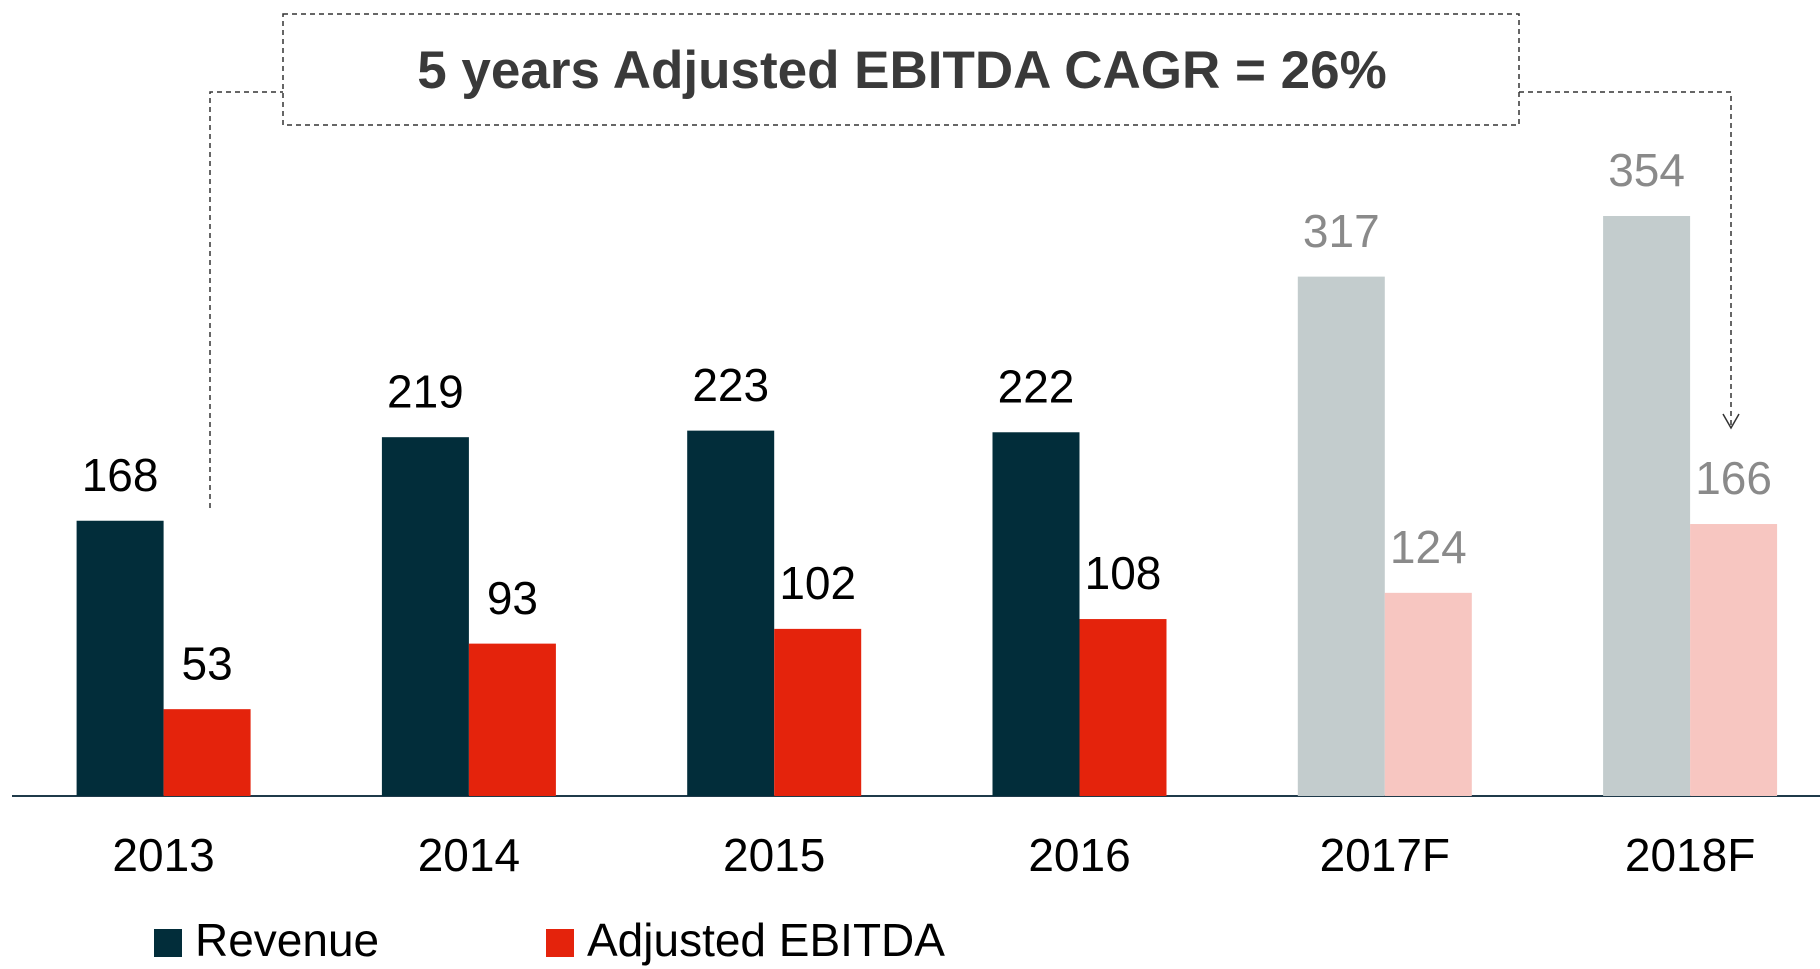  I want to click on bracket-left, so click(246, 299).